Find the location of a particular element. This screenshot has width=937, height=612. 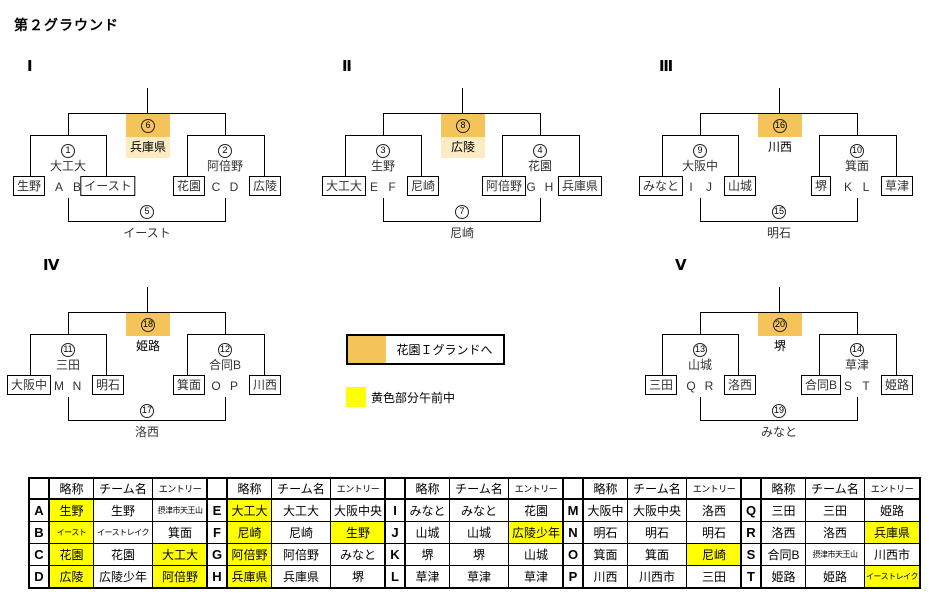

team-name-cell: イーストレイク is located at coordinates (123, 532).